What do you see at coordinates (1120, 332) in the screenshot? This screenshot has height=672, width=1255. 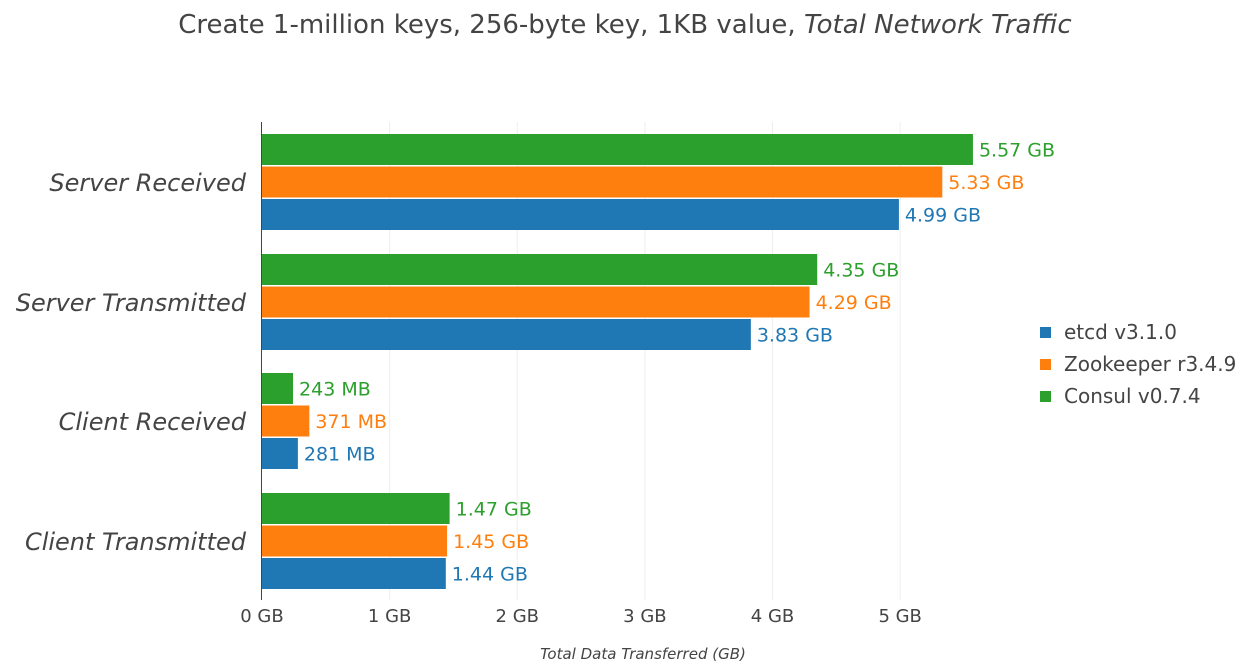 I see `legend-label-etcd: etcd v3.1.0` at bounding box center [1120, 332].